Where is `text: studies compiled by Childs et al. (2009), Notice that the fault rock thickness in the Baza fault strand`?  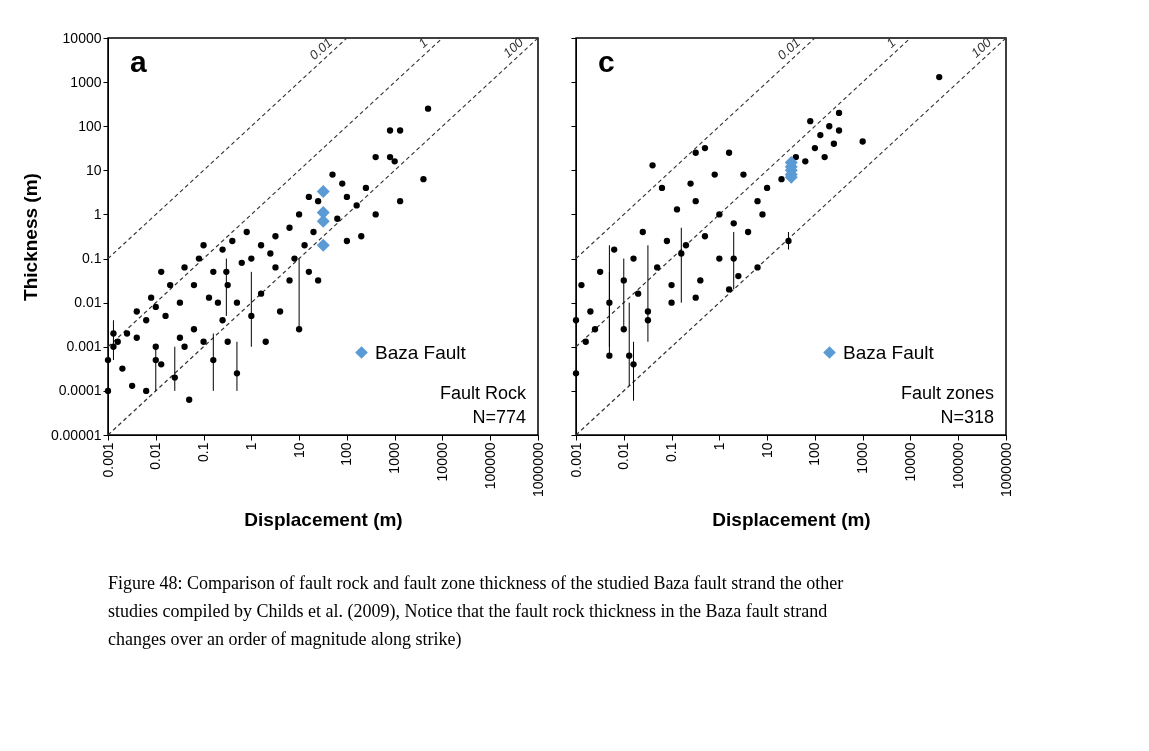
text: studies compiled by Childs et al. (2009), Notice that the fault rock thickness in the Baza fault strand is located at coordinates (468, 611).